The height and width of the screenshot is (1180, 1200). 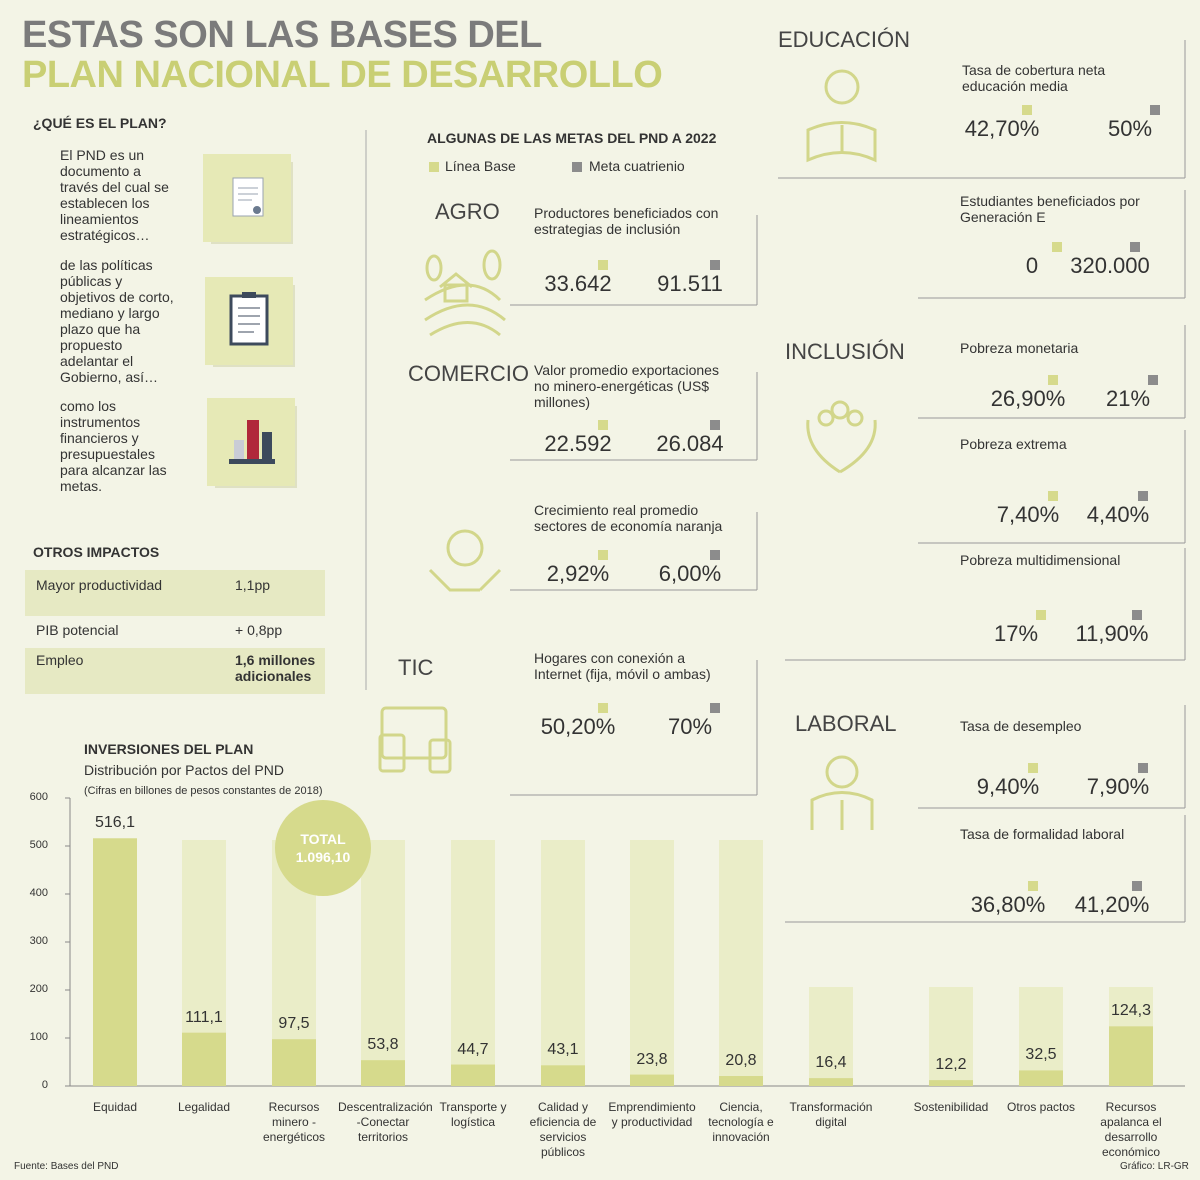 I want to click on goal-label: Tasa de desempleo, so click(x=1021, y=726).